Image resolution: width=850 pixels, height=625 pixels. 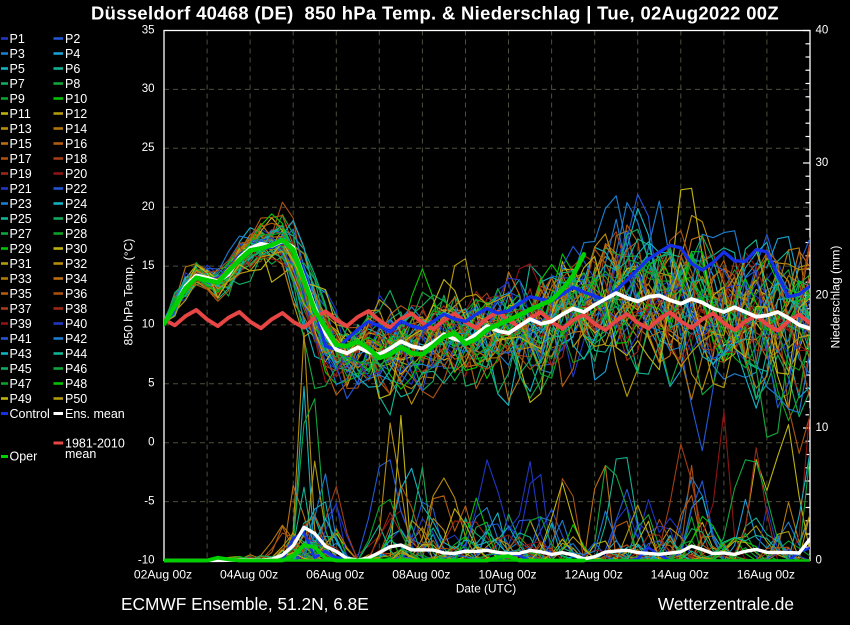 What do you see at coordinates (21, 249) in the screenshot?
I see `svg-text: P29` at bounding box center [21, 249].